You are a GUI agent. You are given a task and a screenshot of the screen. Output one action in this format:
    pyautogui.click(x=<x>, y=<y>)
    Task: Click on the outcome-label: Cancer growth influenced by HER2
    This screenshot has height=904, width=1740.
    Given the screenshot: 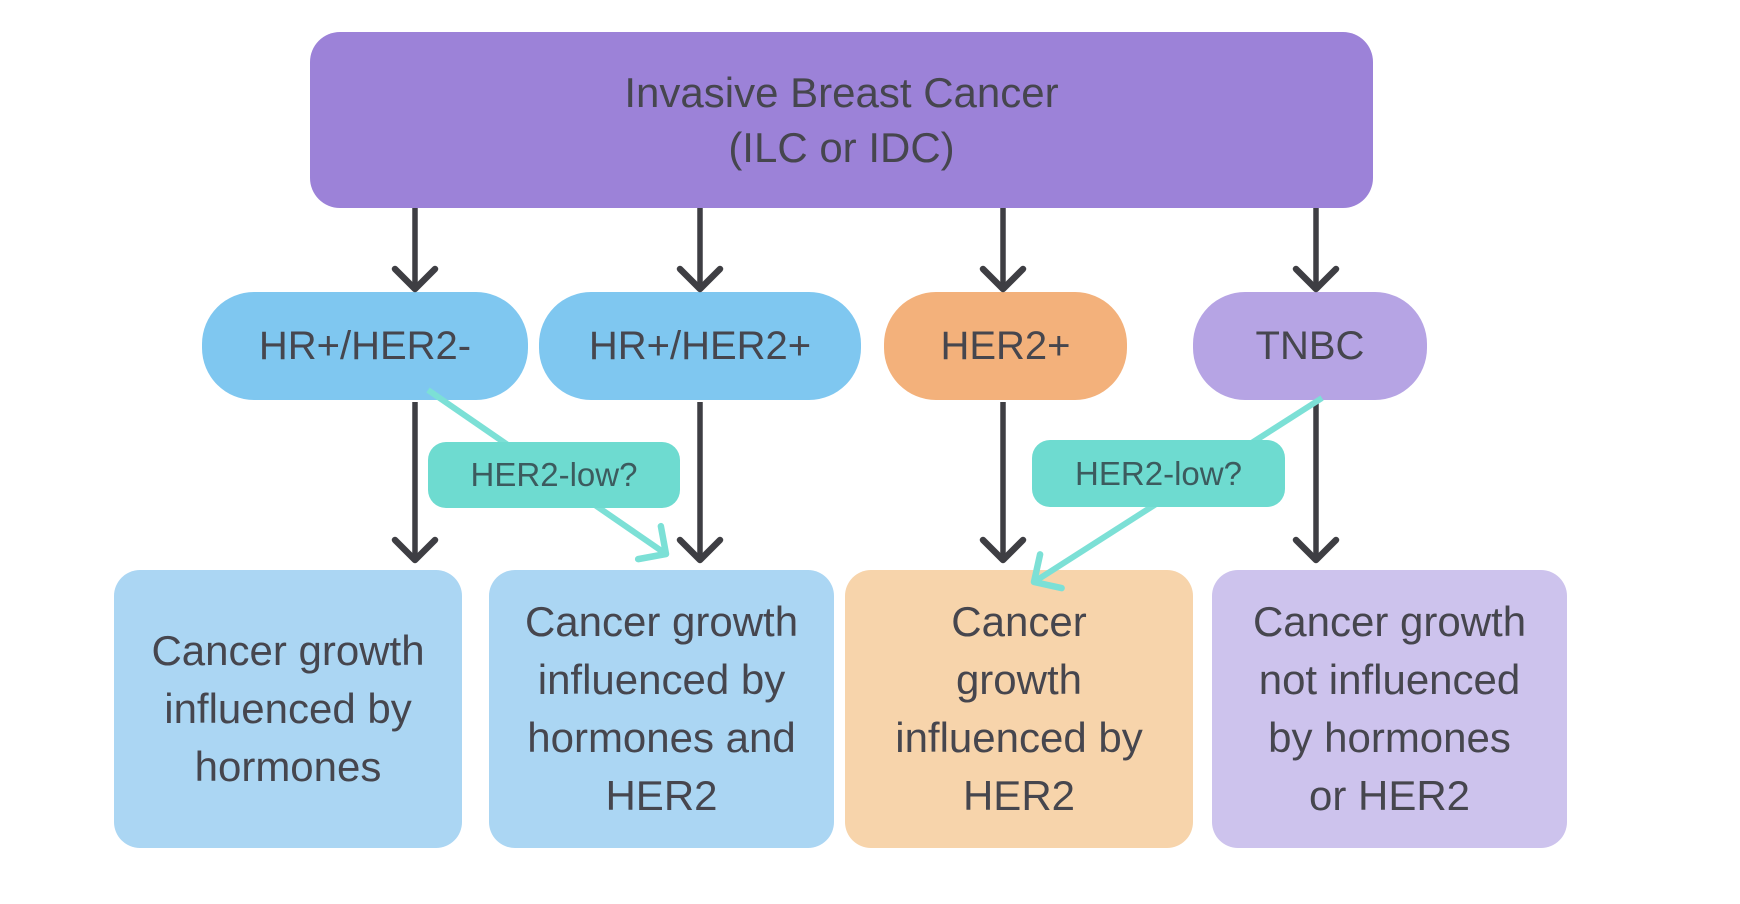 What is the action you would take?
    pyautogui.click(x=1019, y=708)
    